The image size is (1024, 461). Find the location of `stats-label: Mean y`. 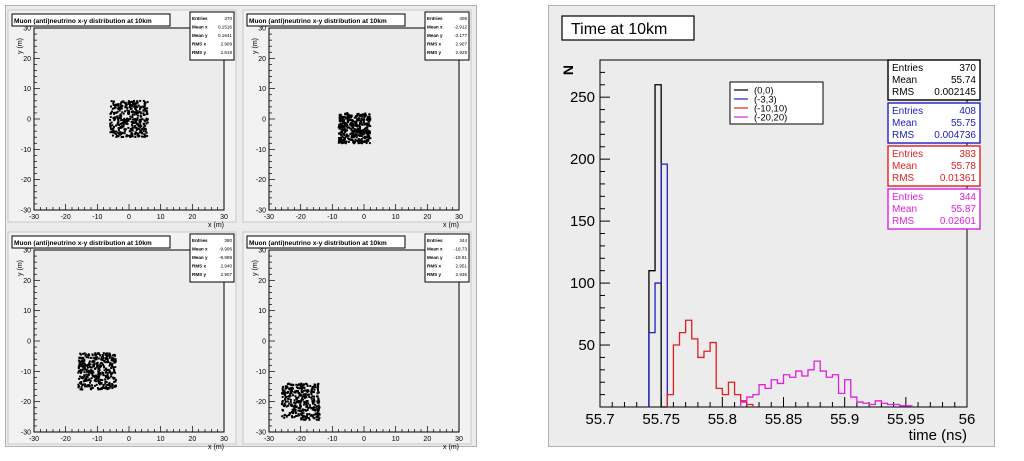

stats-label: Mean y is located at coordinates (200, 257).